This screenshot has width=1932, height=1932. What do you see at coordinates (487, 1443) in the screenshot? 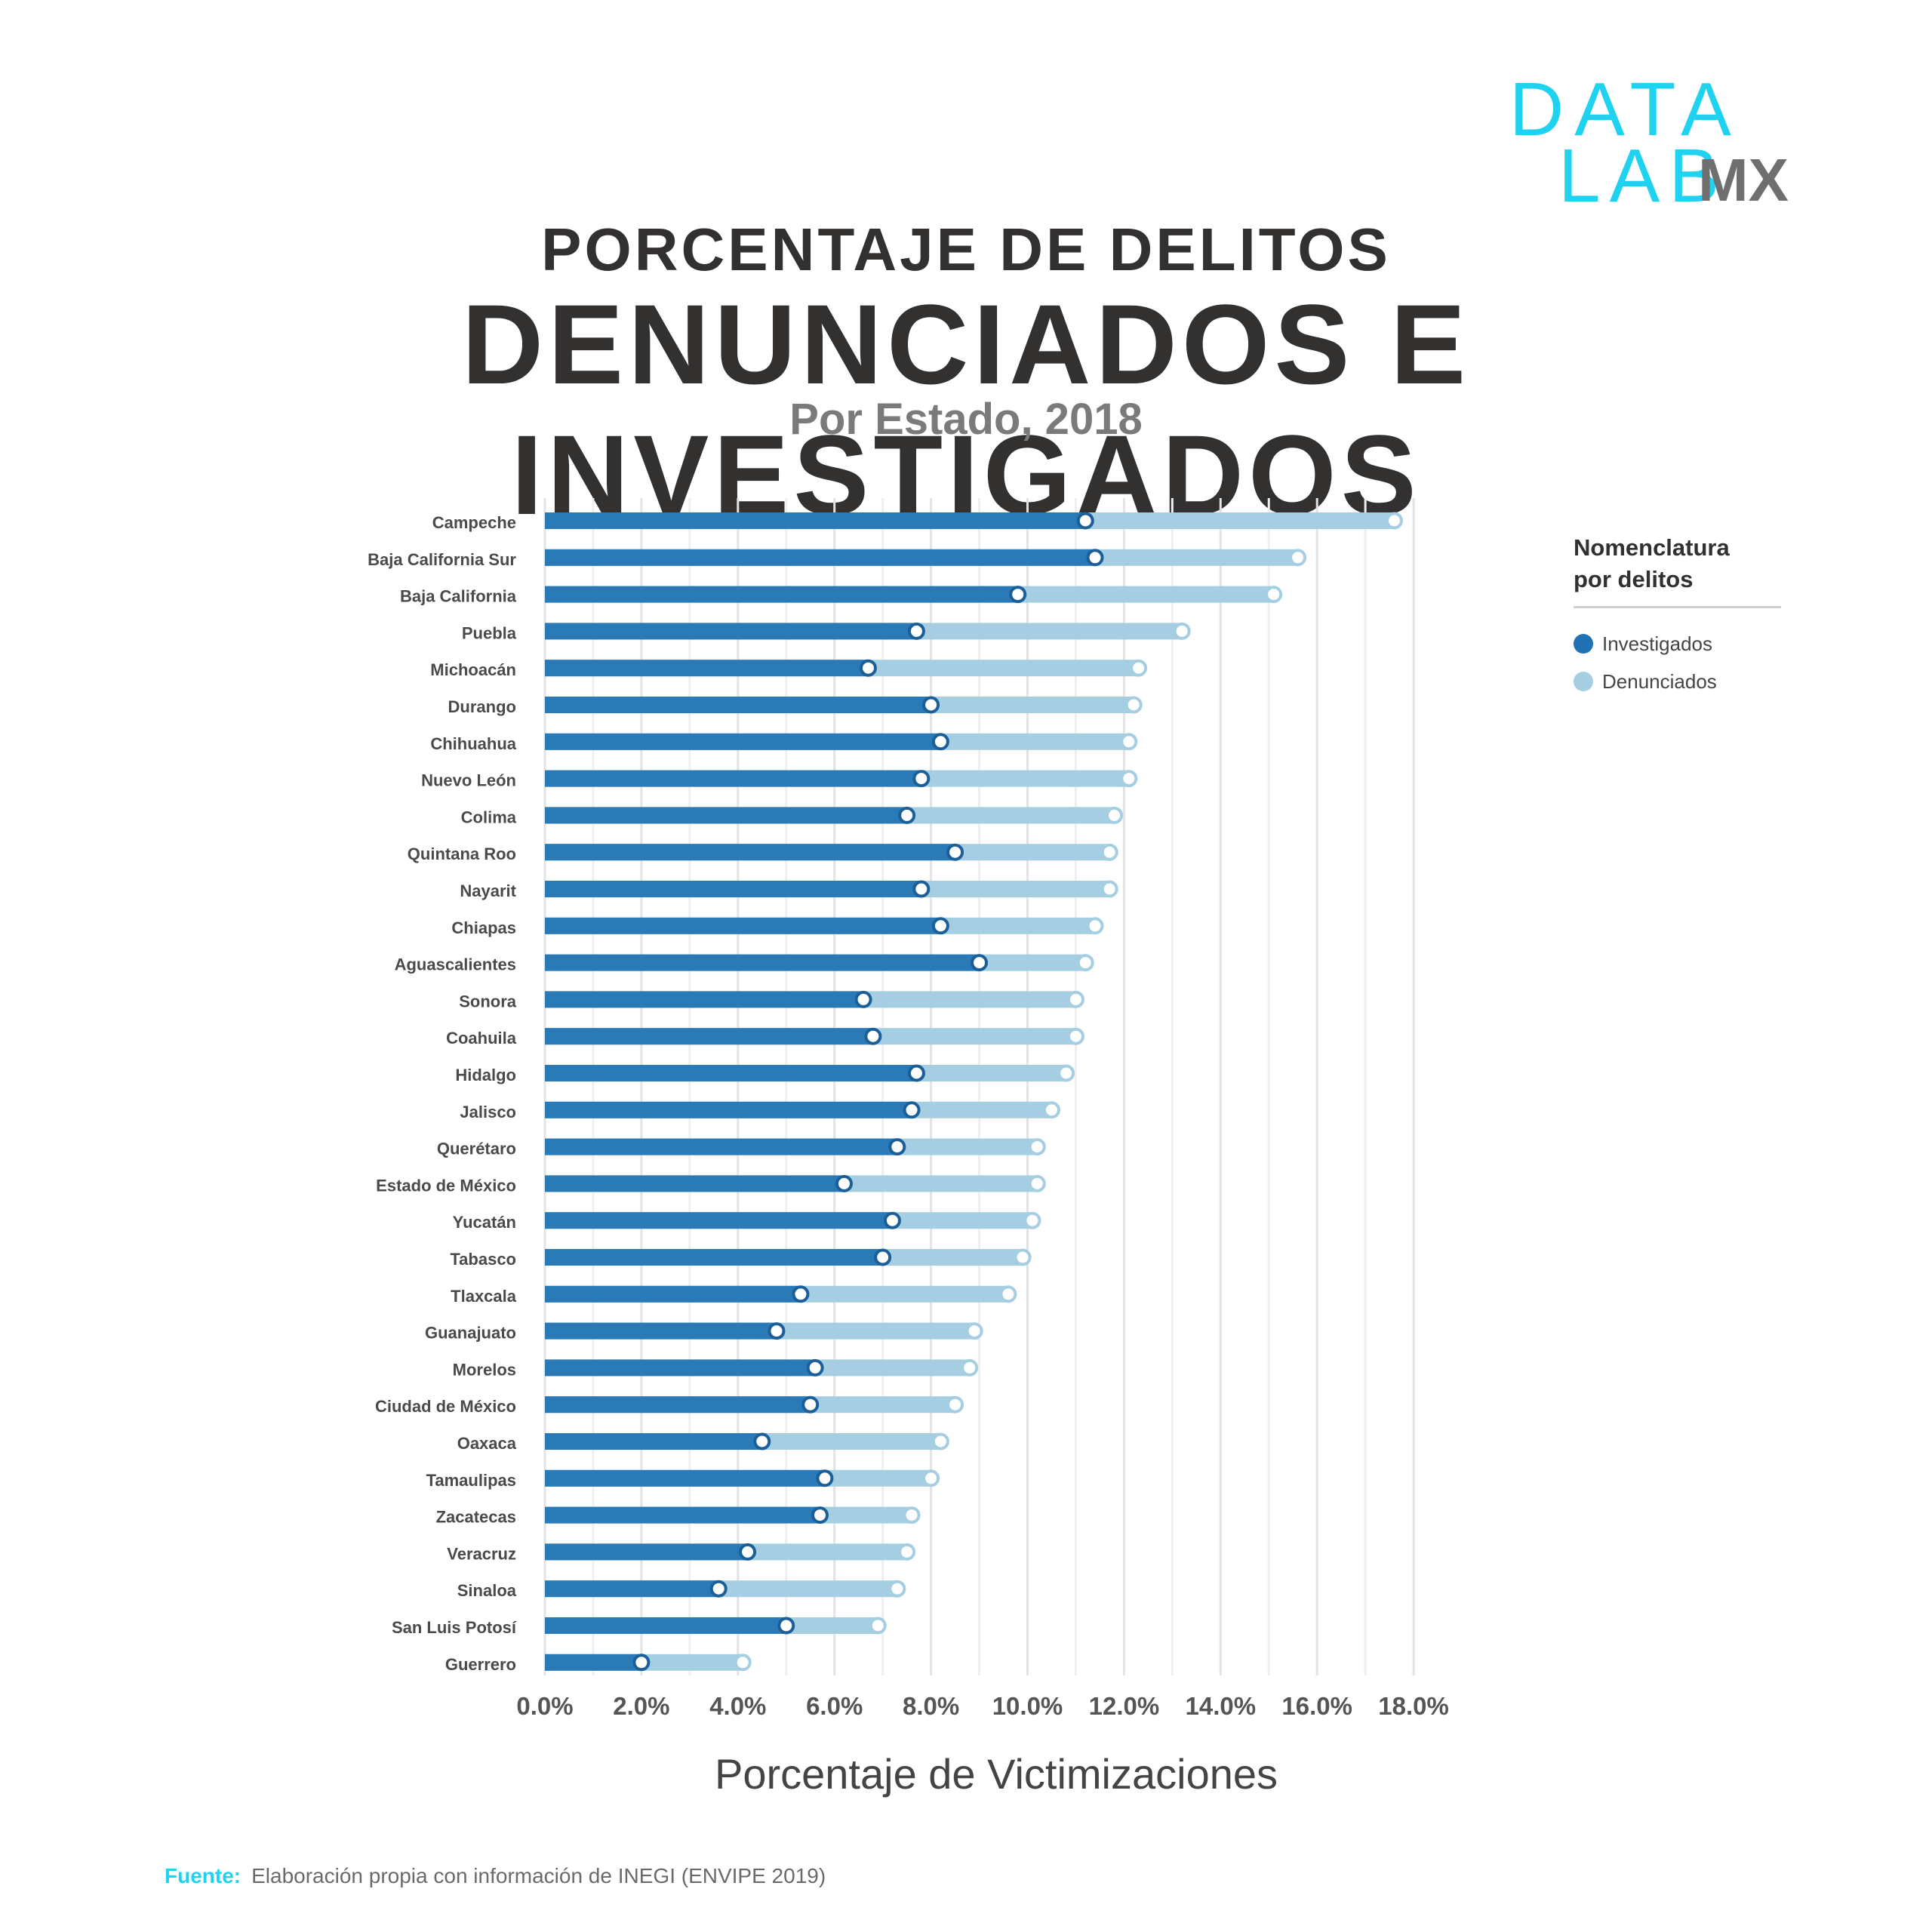
I see `category-label: Oaxaca` at bounding box center [487, 1443].